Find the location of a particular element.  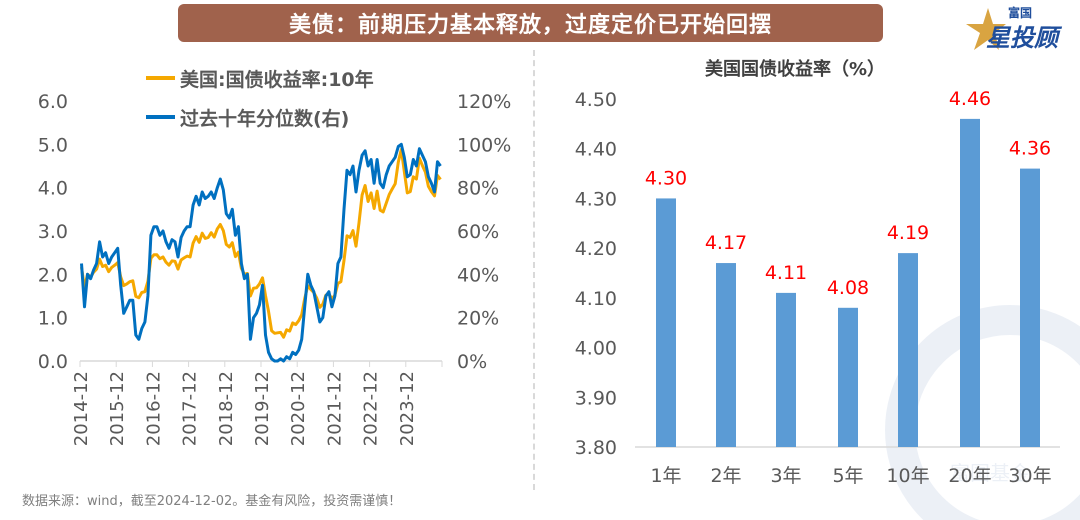

x-axis-category-label: 20年 is located at coordinates (969, 476).